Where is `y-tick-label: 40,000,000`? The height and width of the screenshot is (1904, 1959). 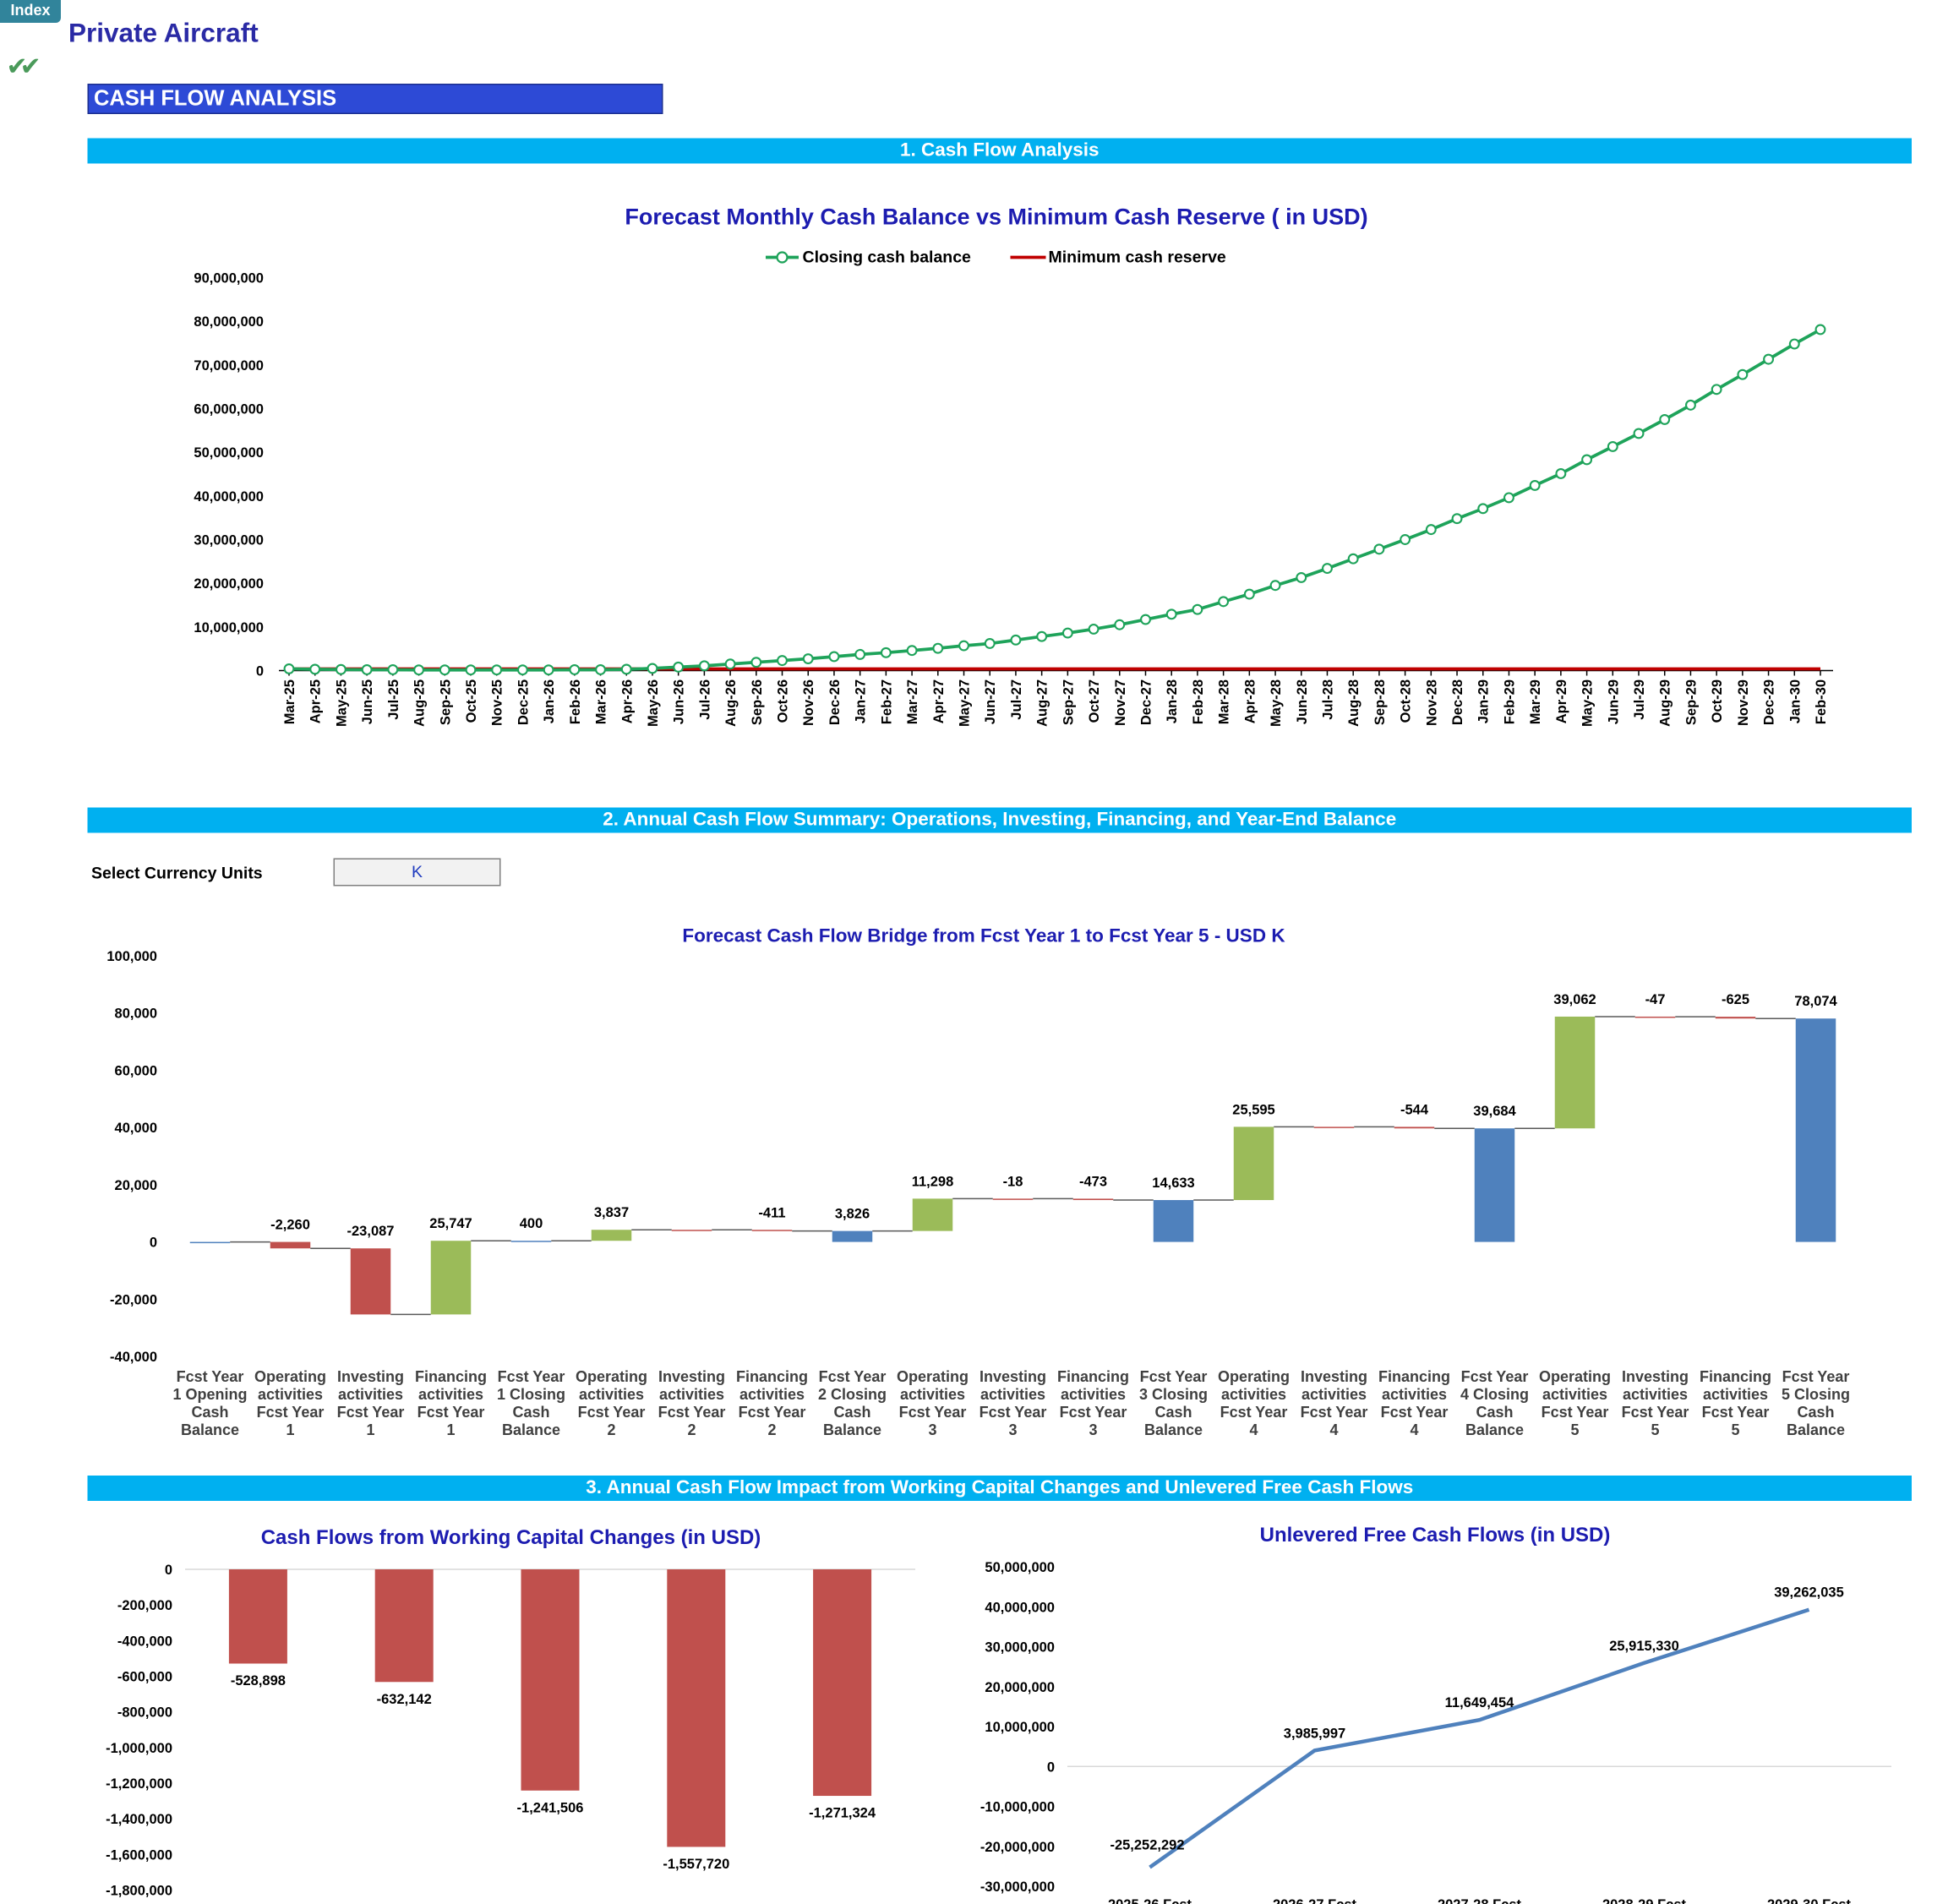 y-tick-label: 40,000,000 is located at coordinates (229, 497).